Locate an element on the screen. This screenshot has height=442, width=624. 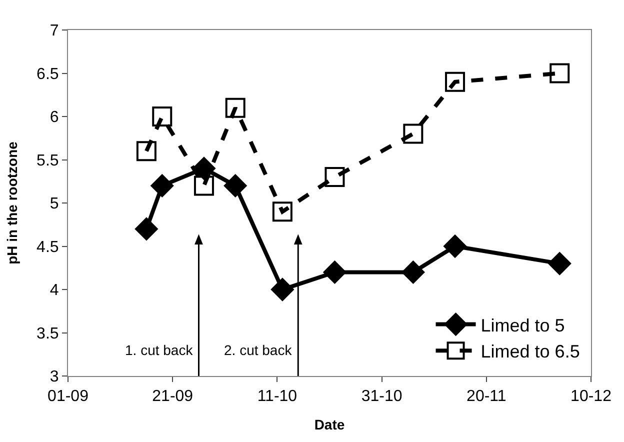
x-tick-label: 11-10 is located at coordinates (277, 397).